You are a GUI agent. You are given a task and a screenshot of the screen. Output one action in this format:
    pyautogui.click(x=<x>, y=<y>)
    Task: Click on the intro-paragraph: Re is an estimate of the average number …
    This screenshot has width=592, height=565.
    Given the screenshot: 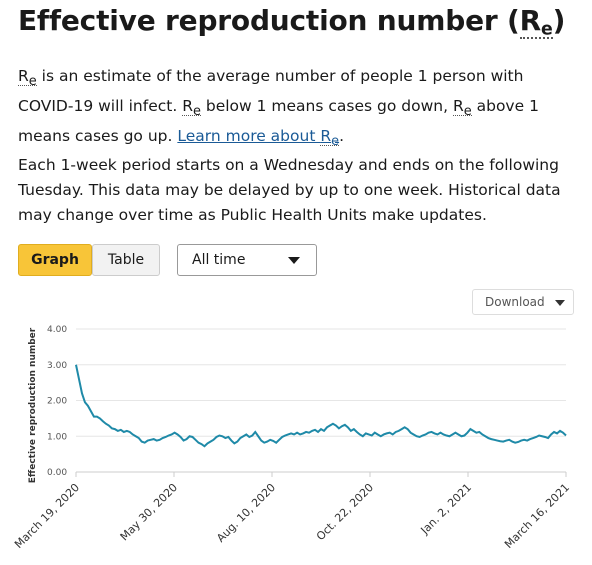 What is the action you would take?
    pyautogui.click(x=278, y=108)
    